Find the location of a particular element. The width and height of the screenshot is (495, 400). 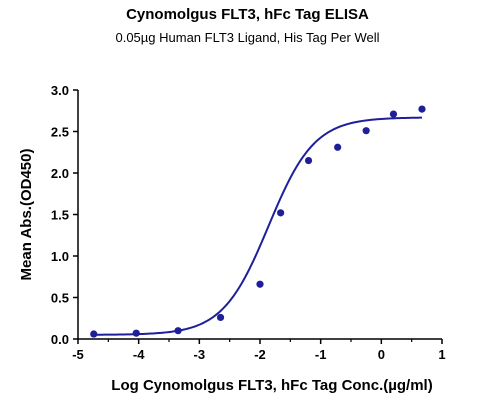

x-tick-label: -4 is located at coordinates (139, 354).